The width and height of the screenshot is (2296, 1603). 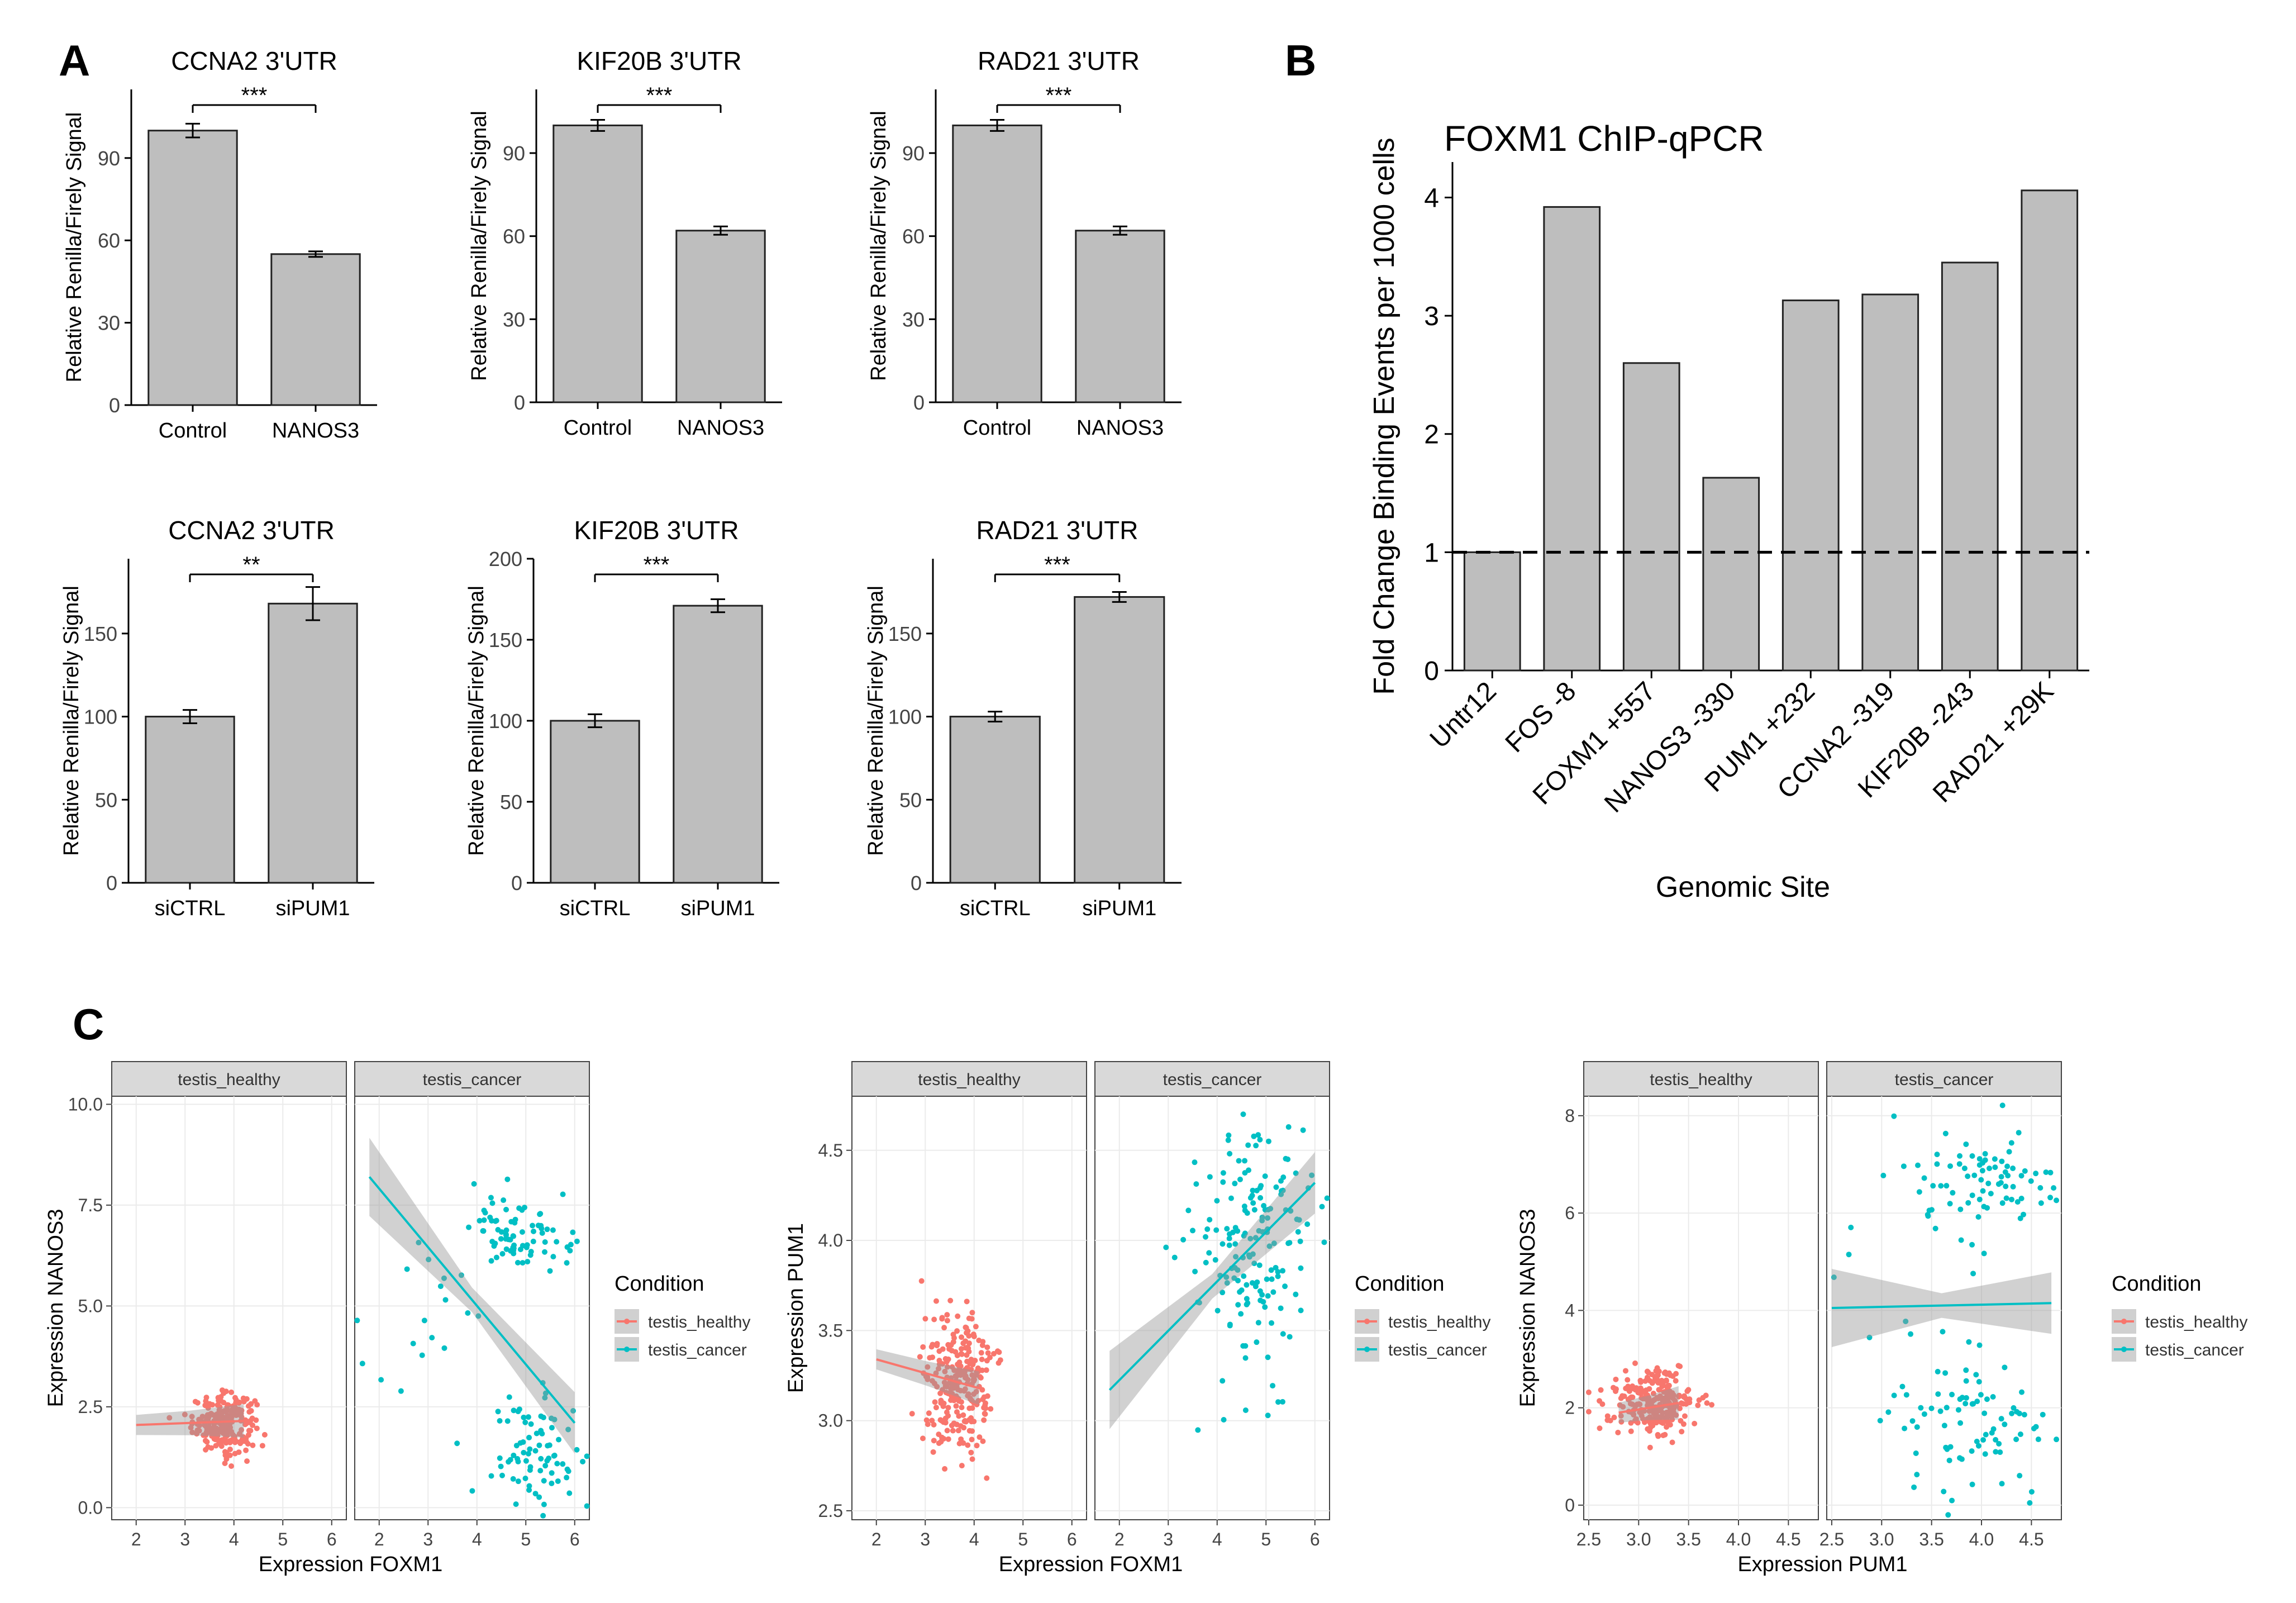 What do you see at coordinates (697, 1350) in the screenshot?
I see `legend-entry-label: testis_cancer` at bounding box center [697, 1350].